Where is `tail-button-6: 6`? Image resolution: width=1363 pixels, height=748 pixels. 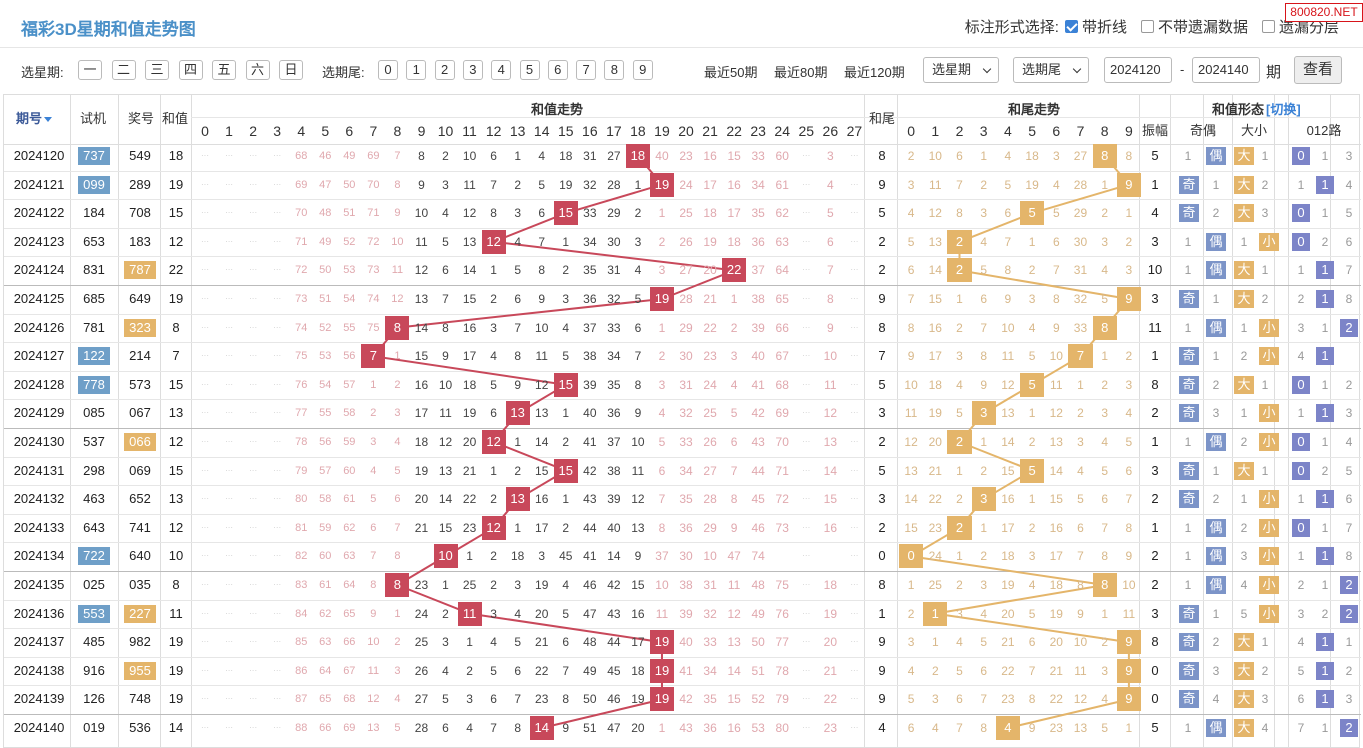
tail-button-6: 6 is located at coordinates (557, 70).